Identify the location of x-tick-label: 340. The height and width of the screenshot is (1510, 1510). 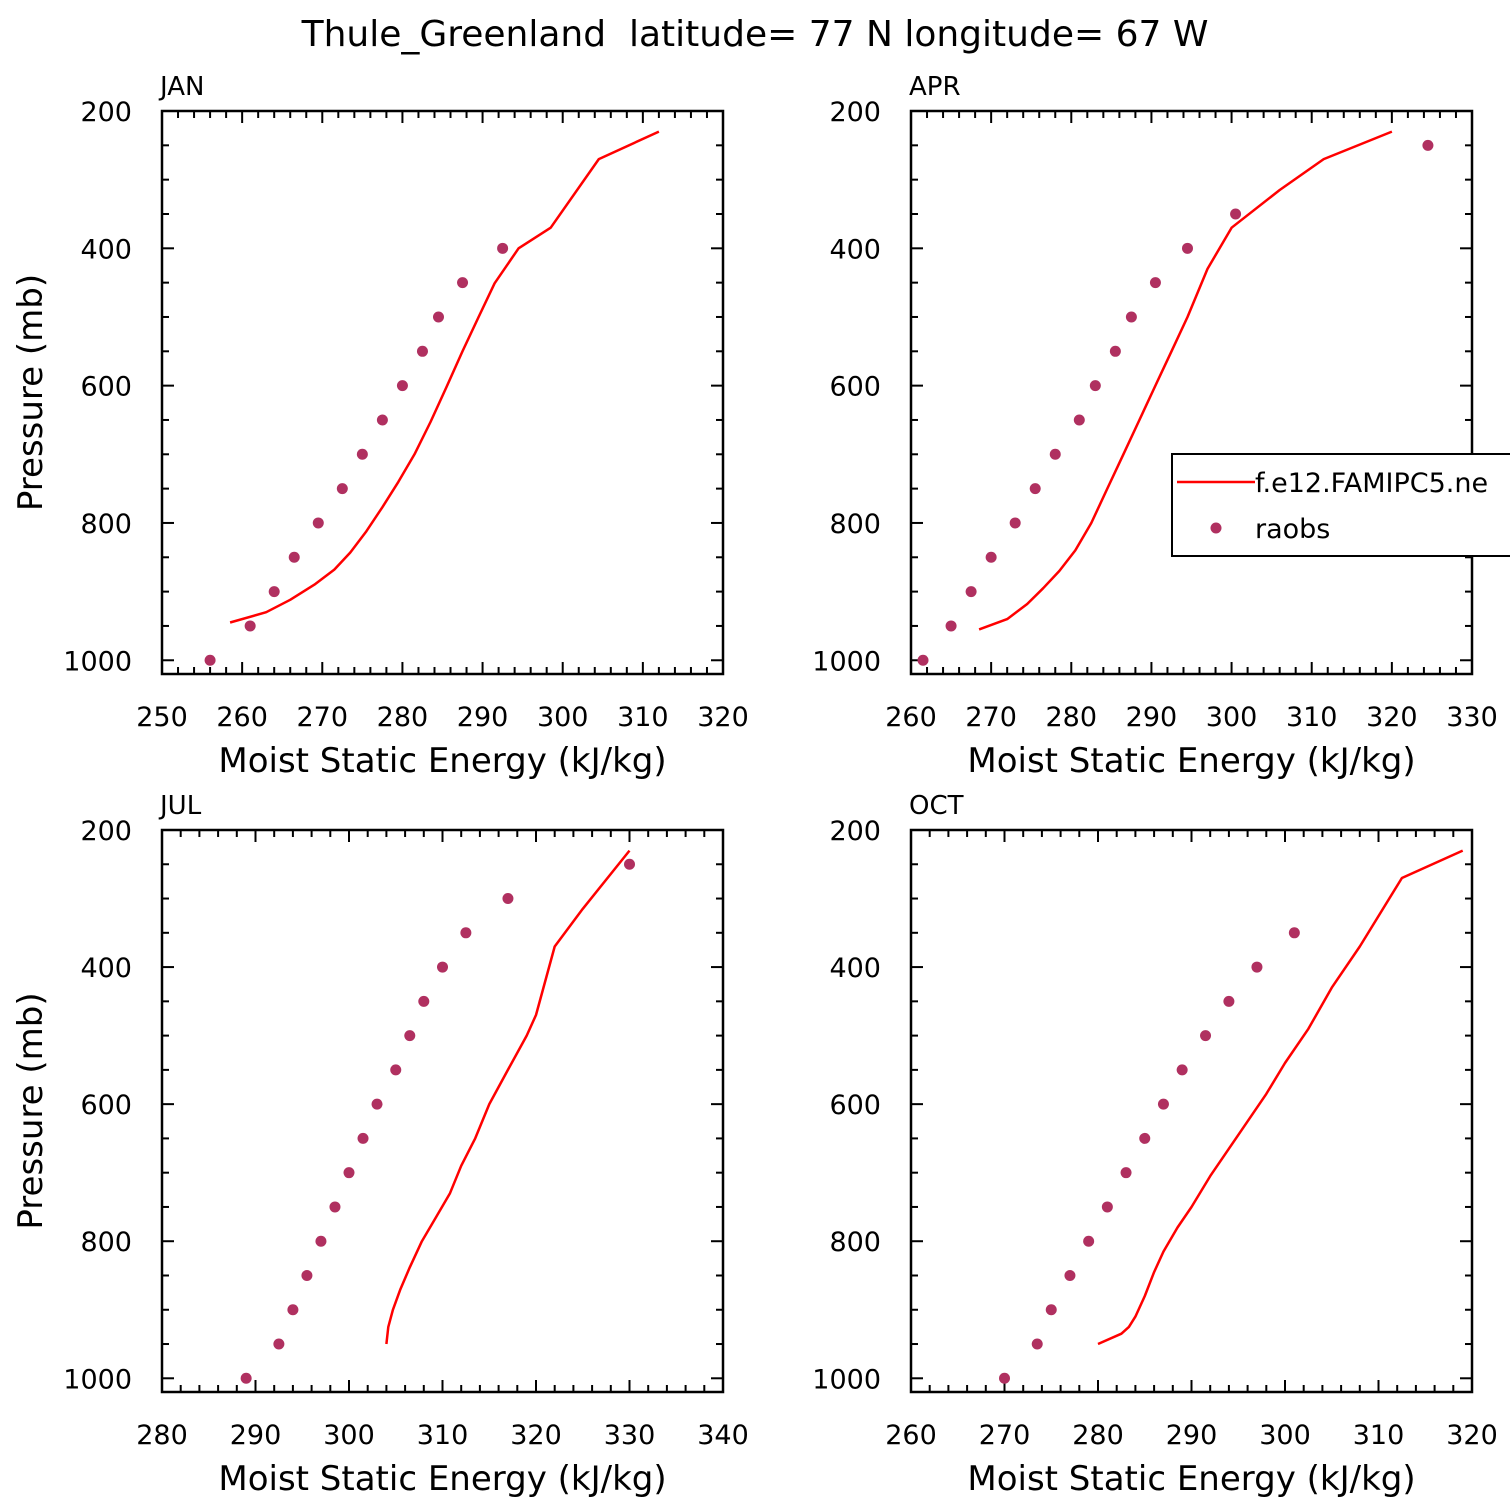
(723, 1435).